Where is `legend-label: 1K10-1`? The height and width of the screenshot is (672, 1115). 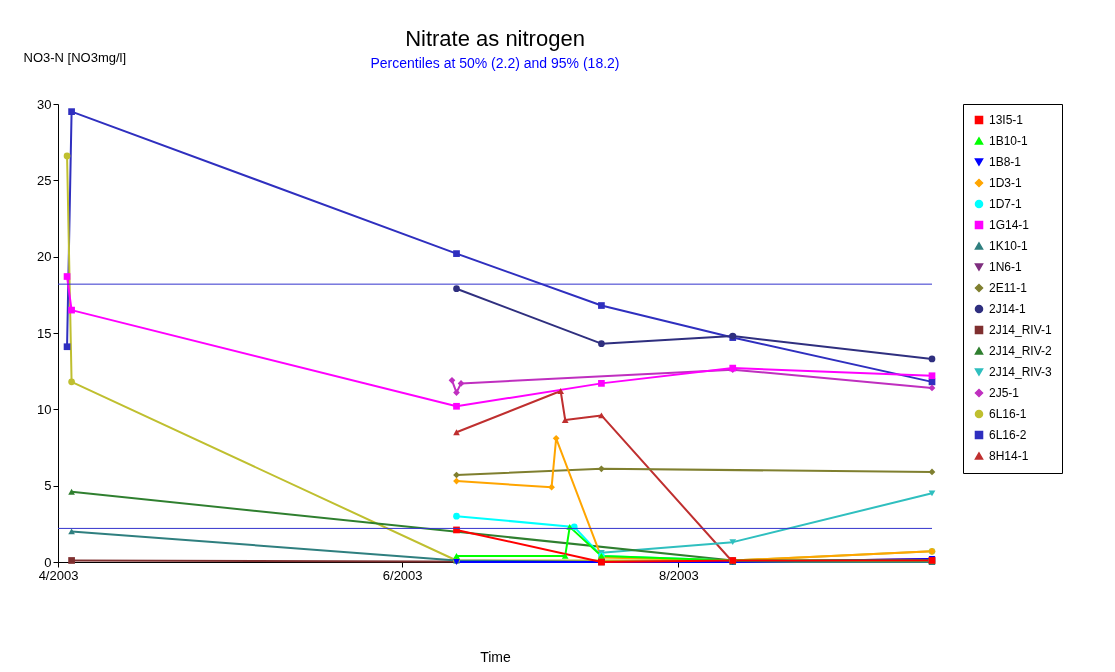
legend-label: 1K10-1 is located at coordinates (1009, 246).